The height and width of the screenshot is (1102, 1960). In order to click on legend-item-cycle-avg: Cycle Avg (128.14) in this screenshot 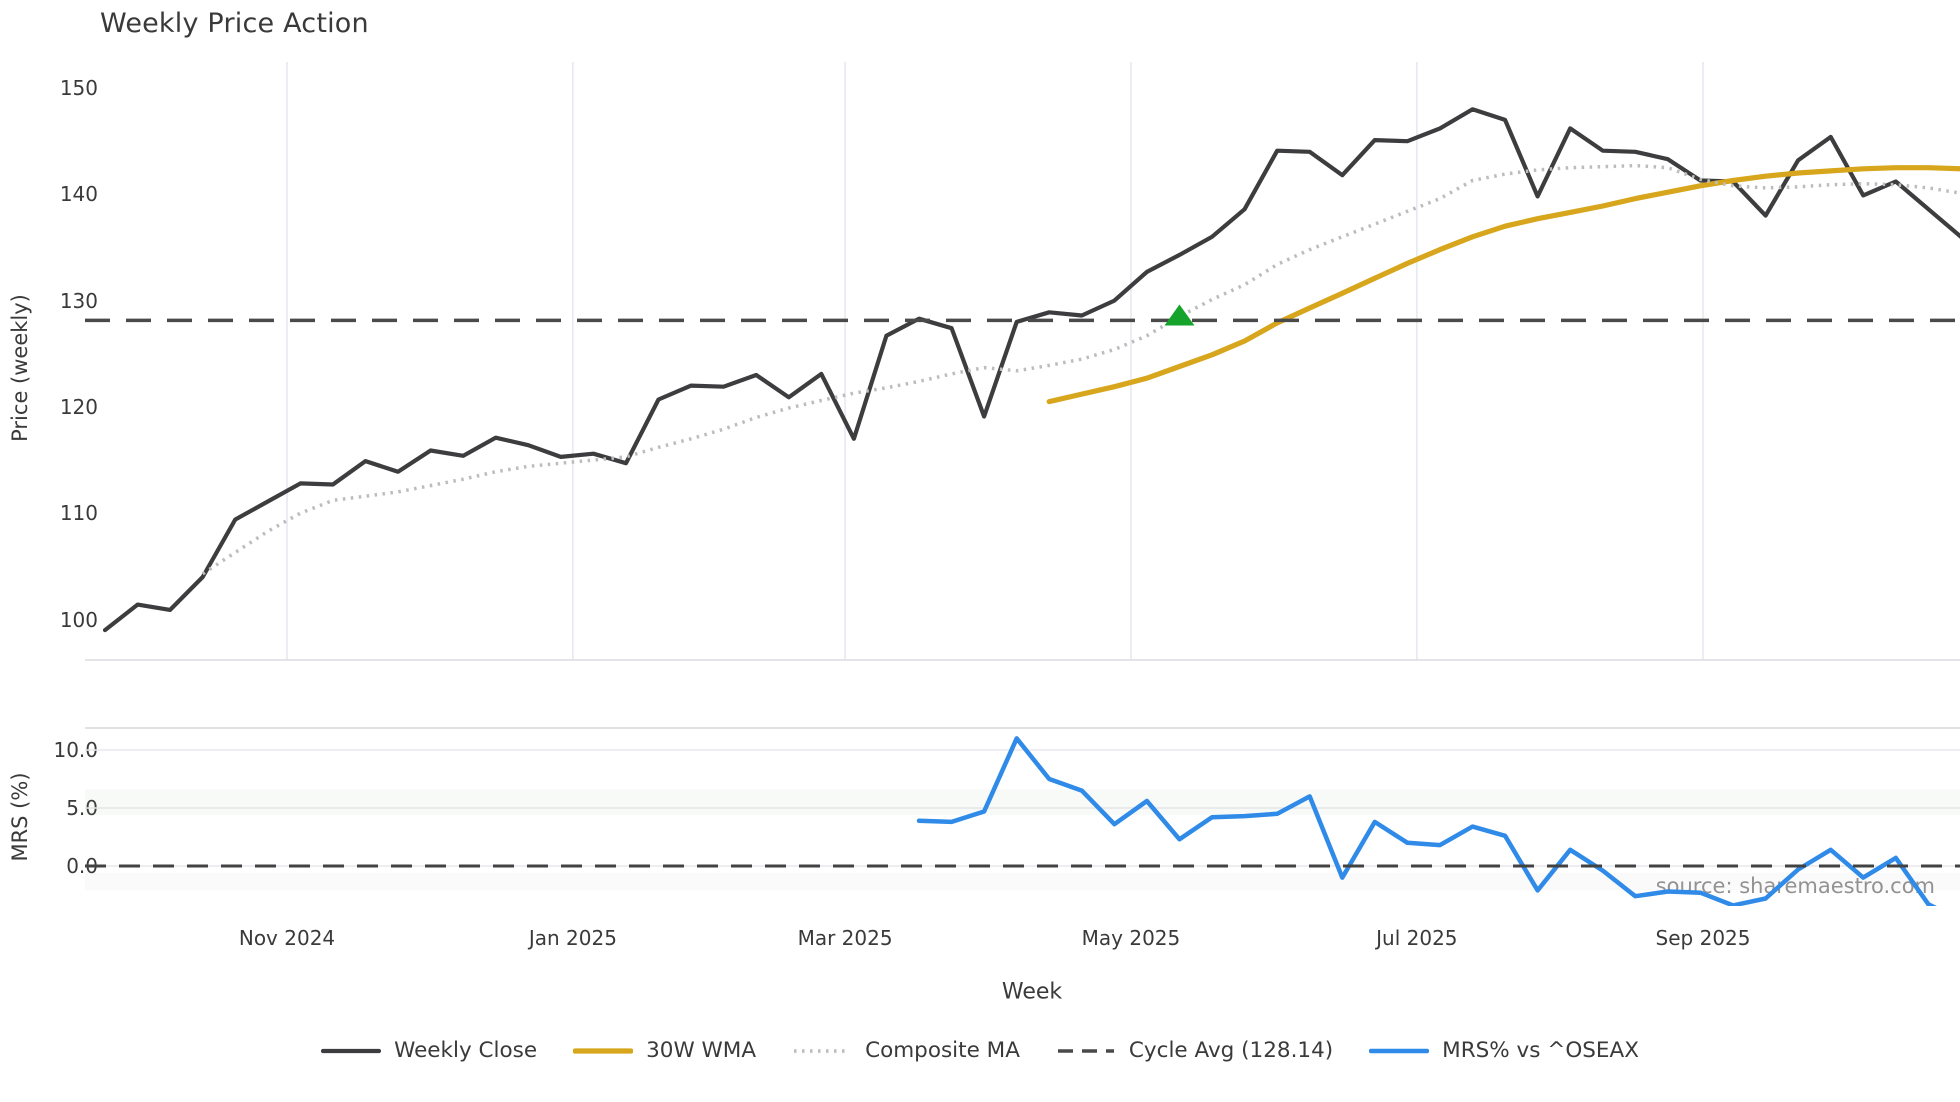, I will do `click(1194, 1050)`.